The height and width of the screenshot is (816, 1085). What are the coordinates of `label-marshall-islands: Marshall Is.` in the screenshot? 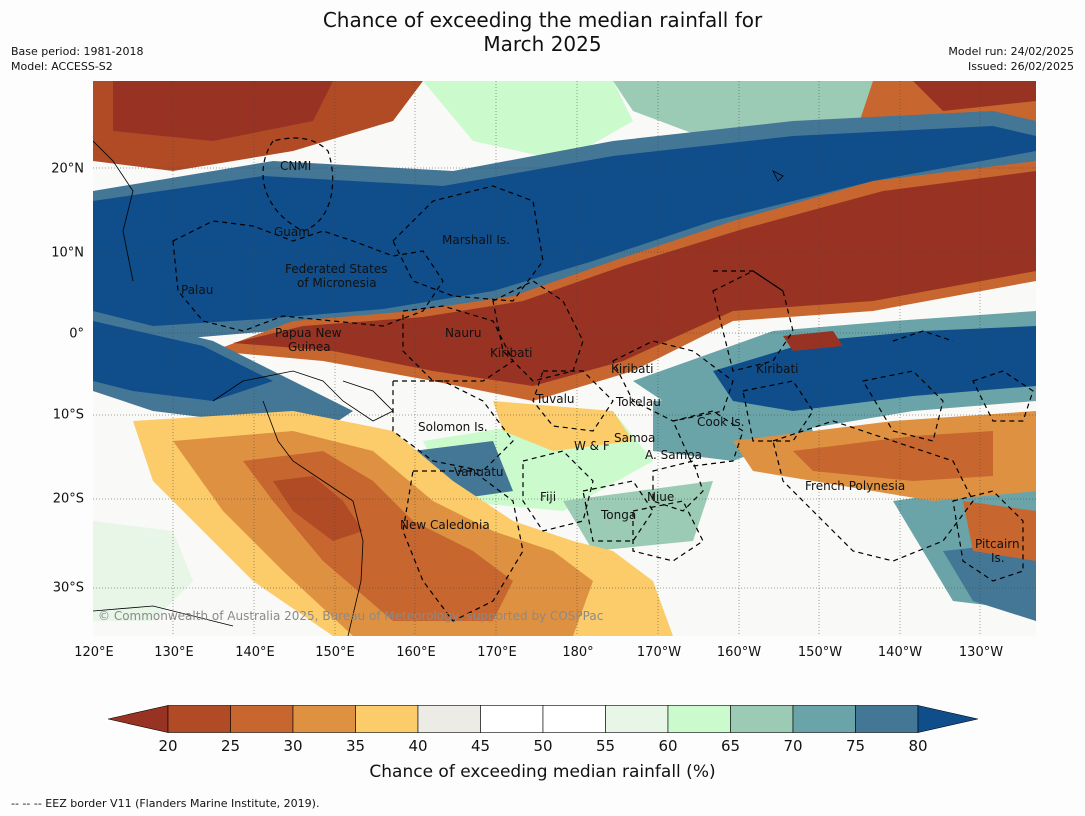 It's located at (476, 240).